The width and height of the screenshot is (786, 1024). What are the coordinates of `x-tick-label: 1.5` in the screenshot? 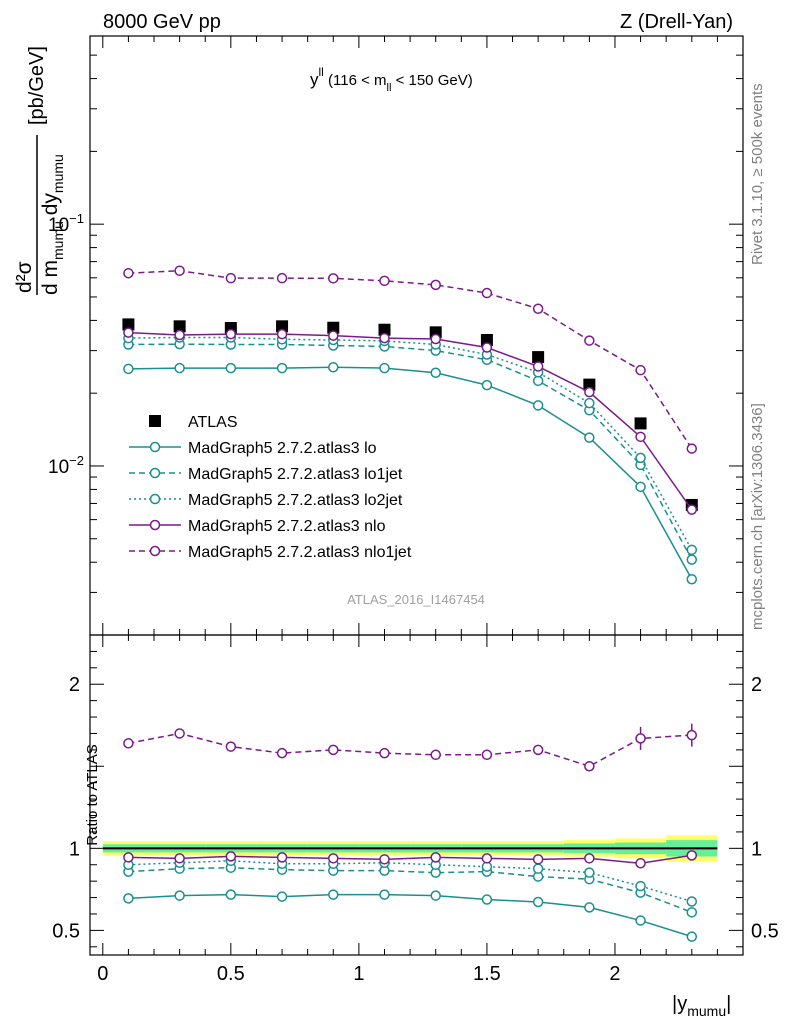 It's located at (487, 974).